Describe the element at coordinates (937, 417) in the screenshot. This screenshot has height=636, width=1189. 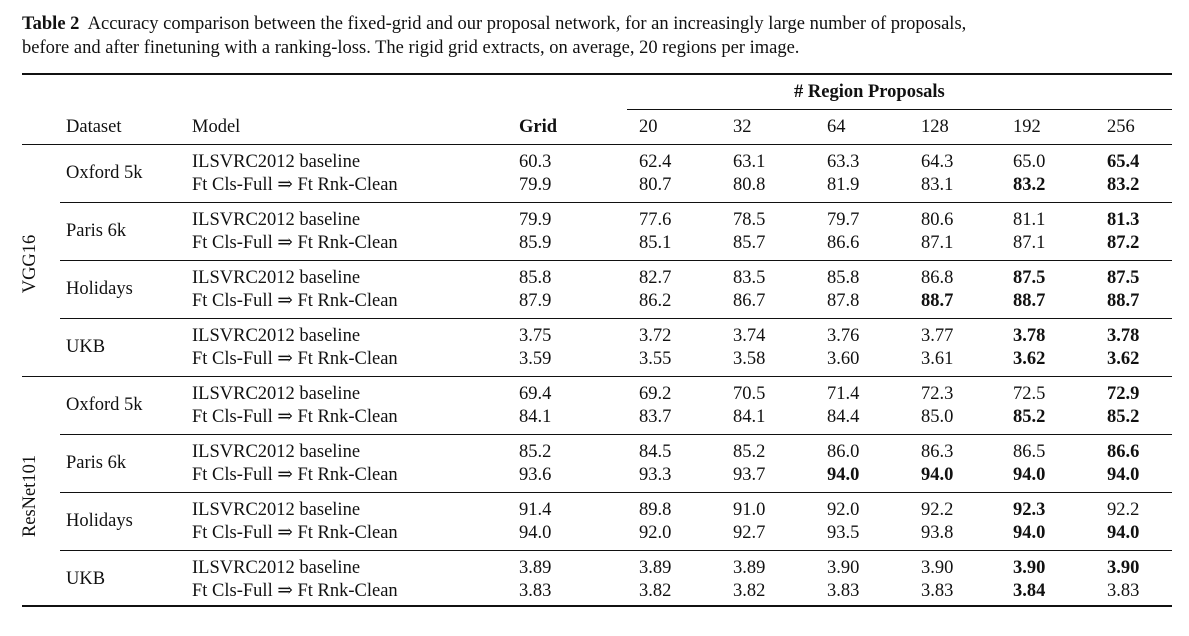
I see `proposal-value: 85.0` at that location.